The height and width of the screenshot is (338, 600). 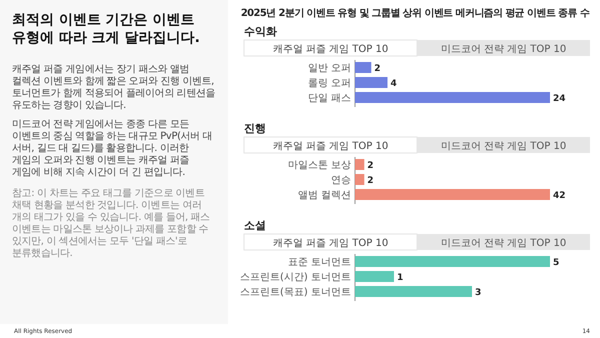 What do you see at coordinates (112, 148) in the screenshot?
I see `text: 미드코어 전략 게임에서는 종종 다른 모든 이벤트의 중심 역할을 하는 대규모 PvP(서버 대 서버, 길드 대 길드)를 활용합니다. 이러한 게임의 오퍼와 진행 이벤트는 캐주얼 퍼즐 게임에 비해 지속 시간이 더 긴 편입니다.` at bounding box center [112, 148].